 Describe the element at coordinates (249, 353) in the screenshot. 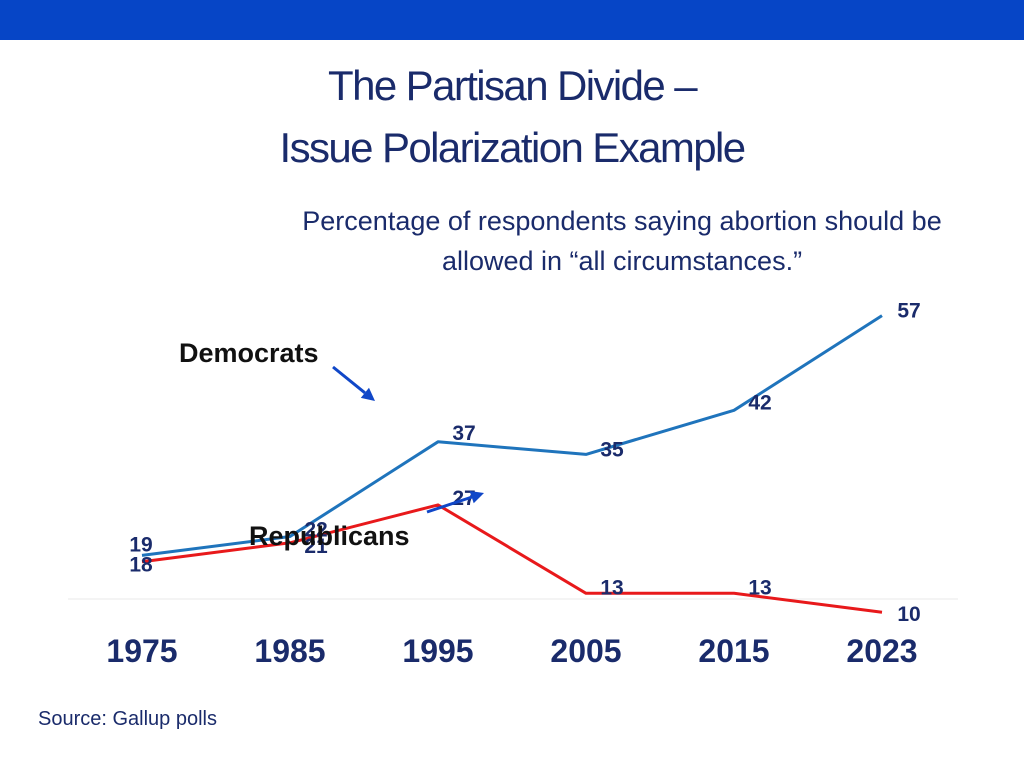

I see `annotation-label-democrats: Democrats` at that location.